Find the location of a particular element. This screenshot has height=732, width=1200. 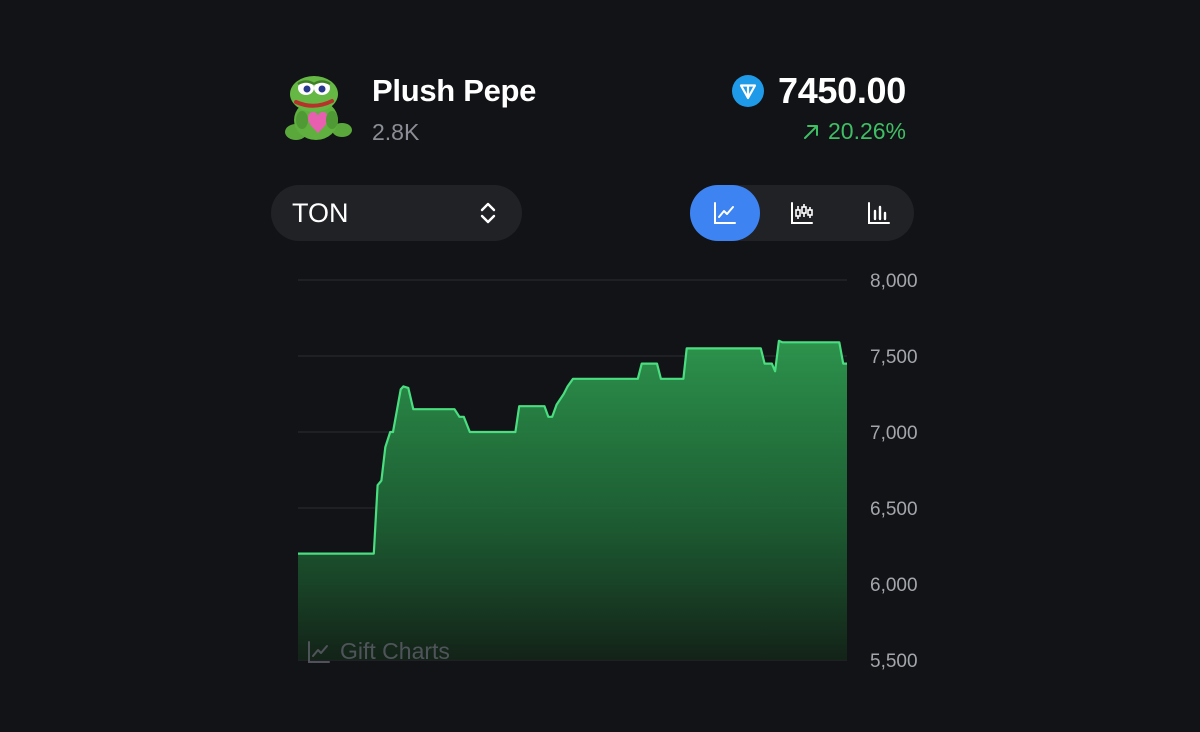

currency-select: TON is located at coordinates (396, 213).